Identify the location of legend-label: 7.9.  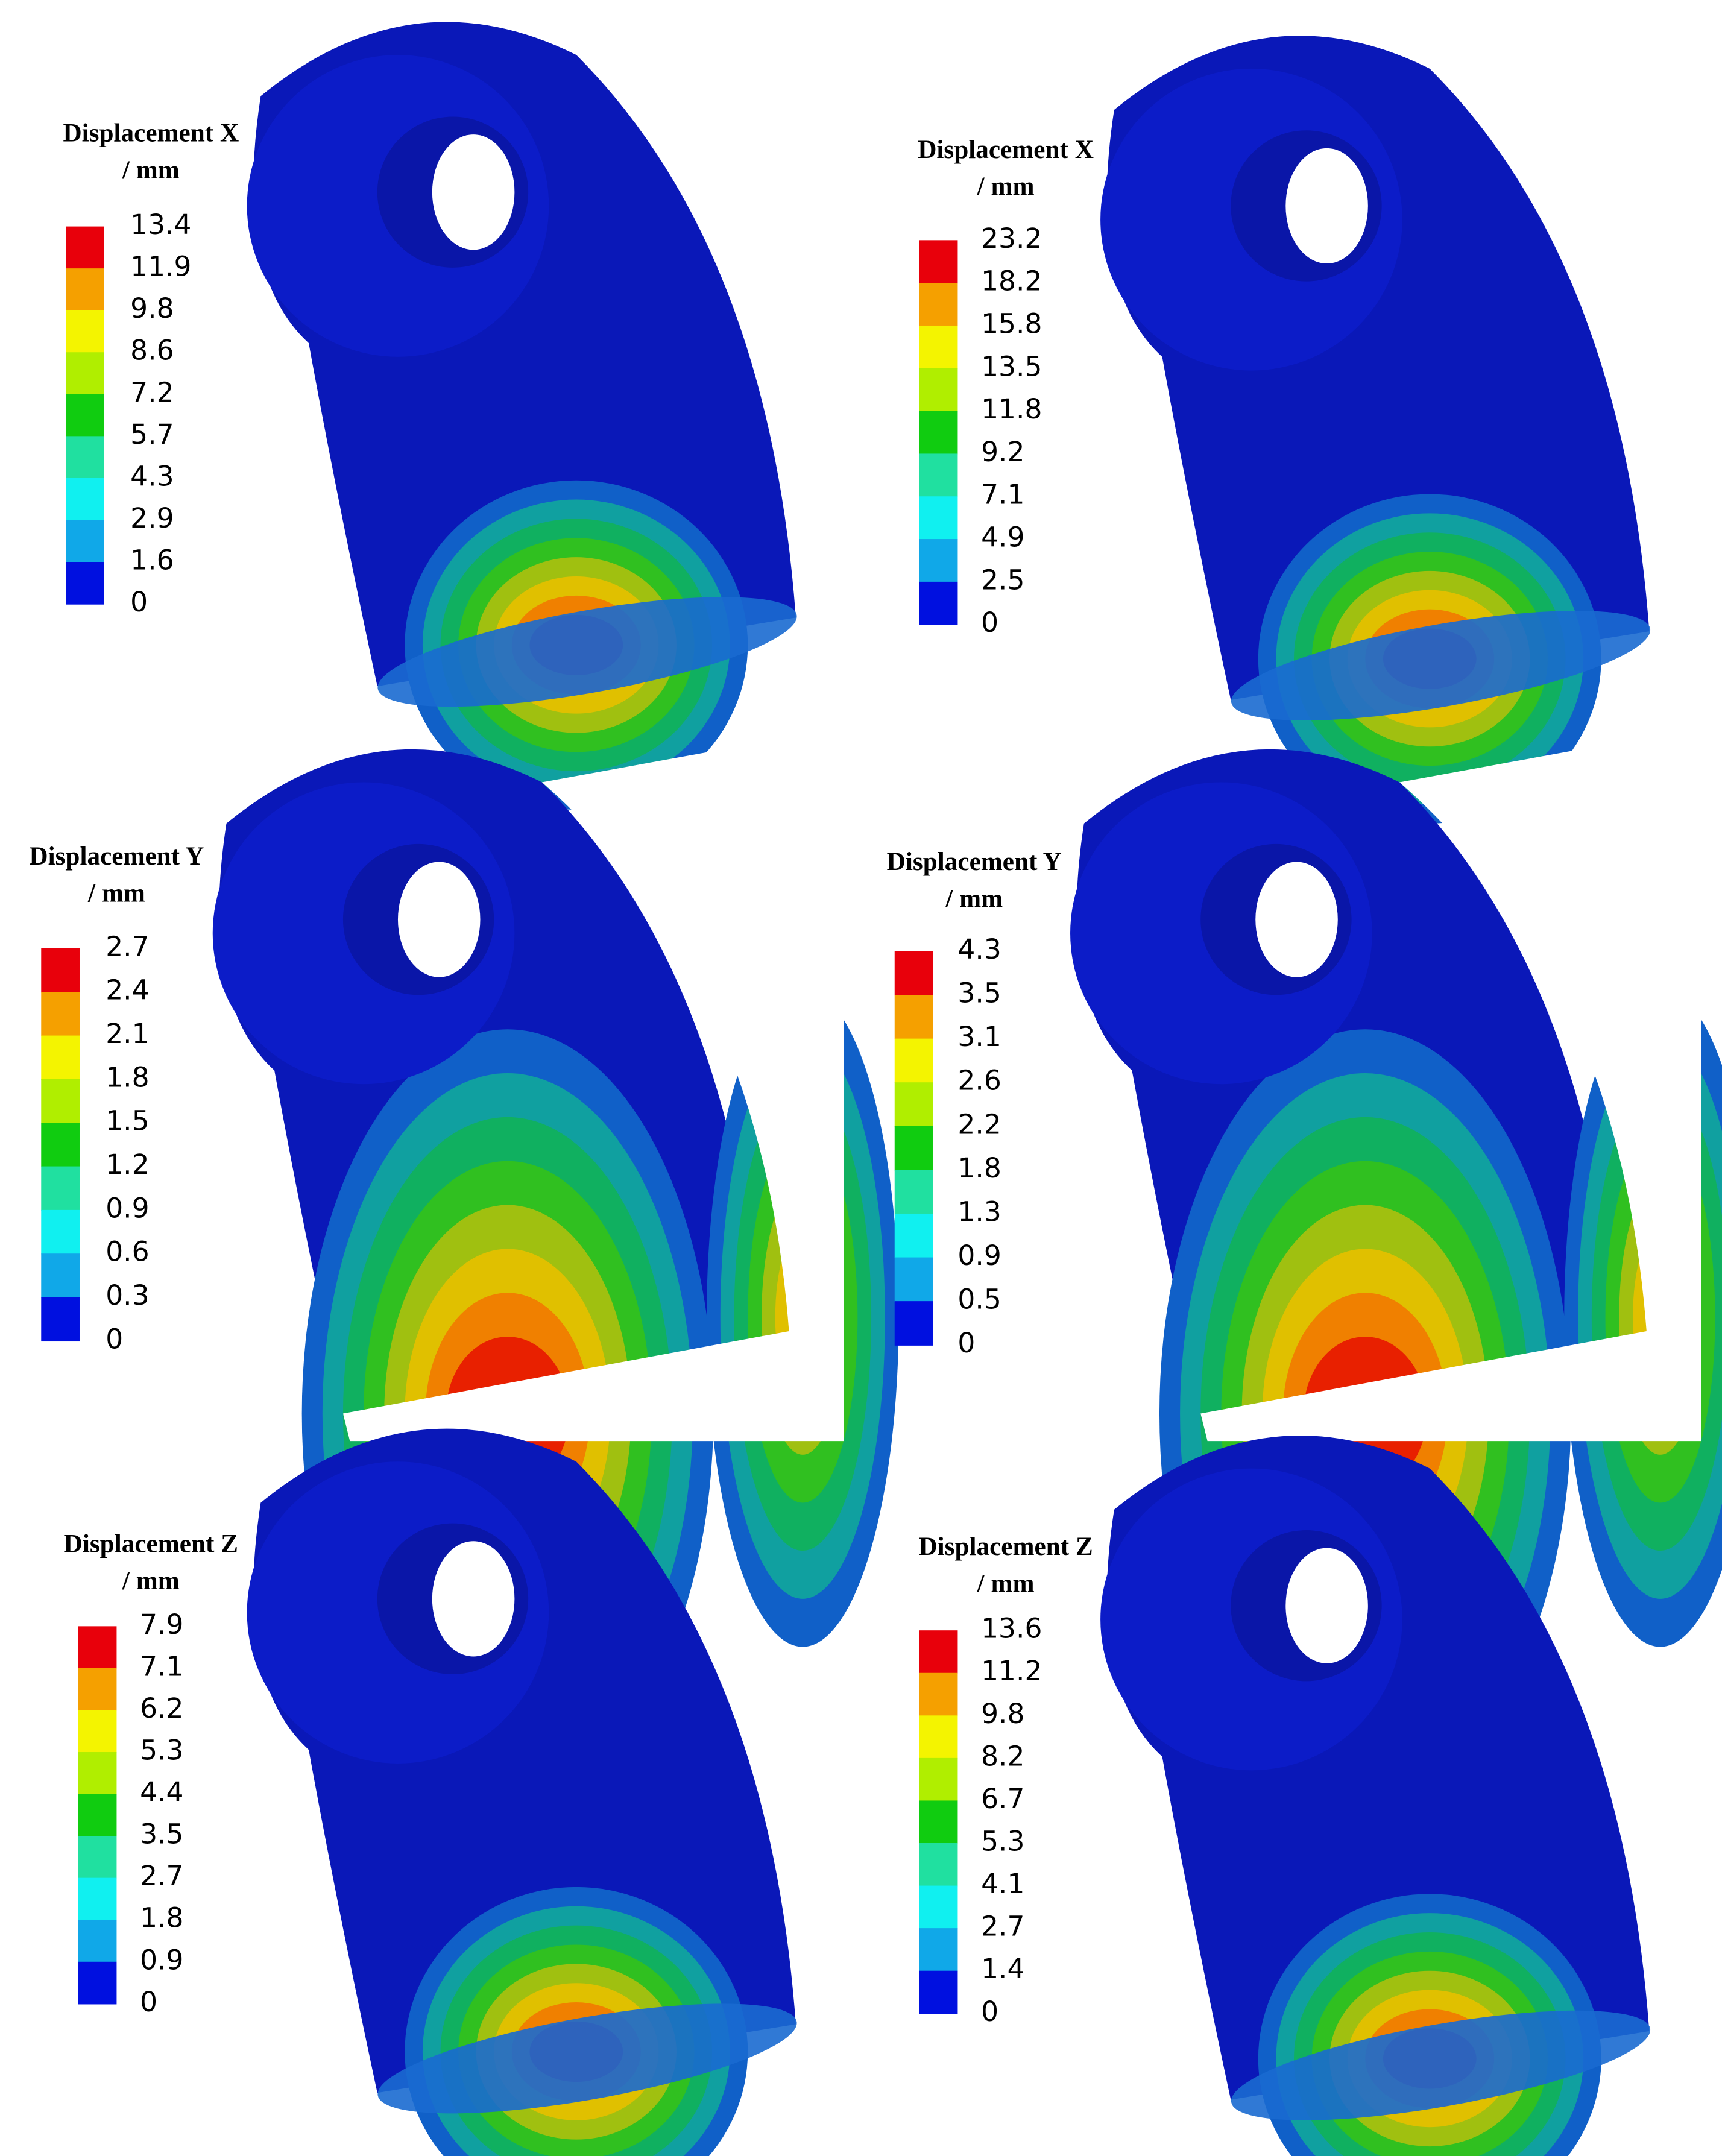
(161, 1625).